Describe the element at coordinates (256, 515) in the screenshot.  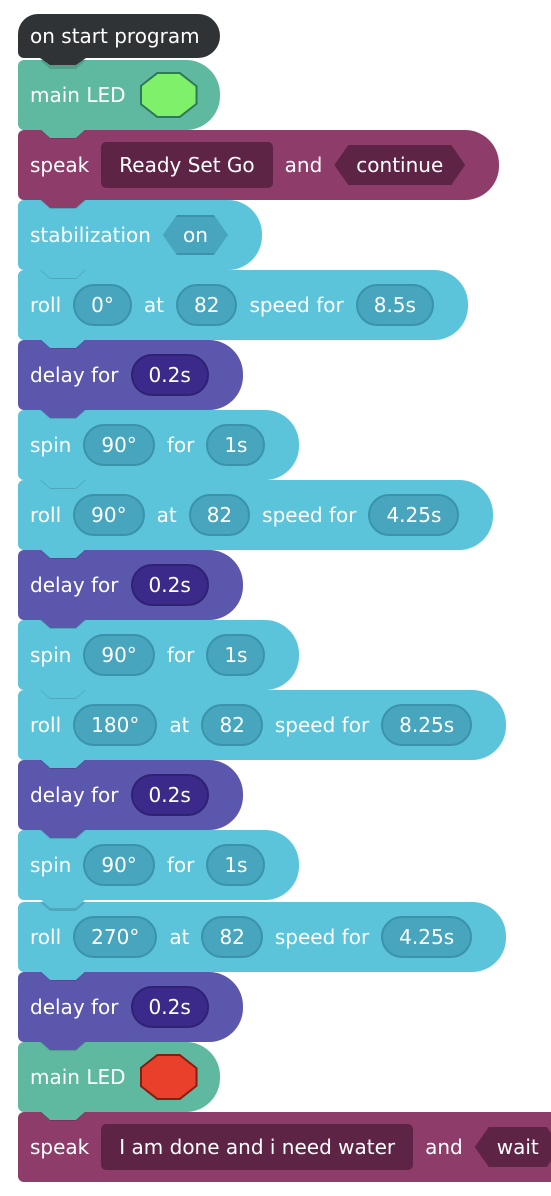
I see `roll-block: roll 90° at 82 speed for 4.25s` at that location.